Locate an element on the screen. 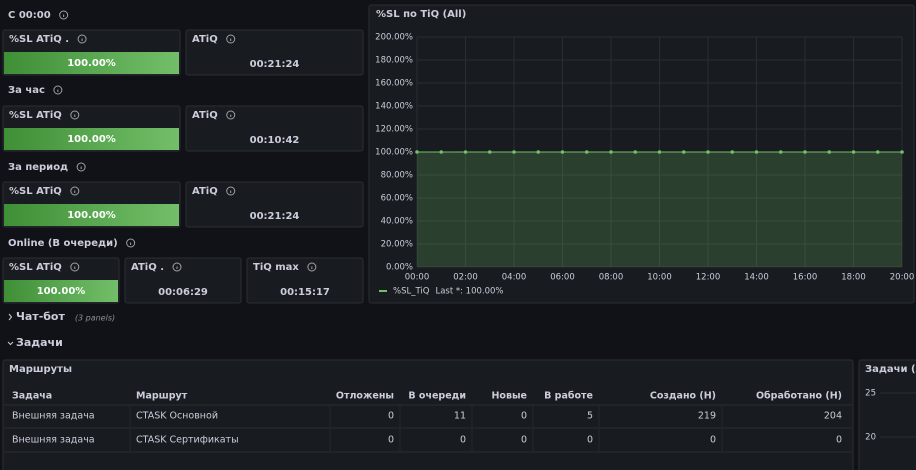 This screenshot has width=916, height=470. table-cell: CTASK Основной is located at coordinates (177, 416).